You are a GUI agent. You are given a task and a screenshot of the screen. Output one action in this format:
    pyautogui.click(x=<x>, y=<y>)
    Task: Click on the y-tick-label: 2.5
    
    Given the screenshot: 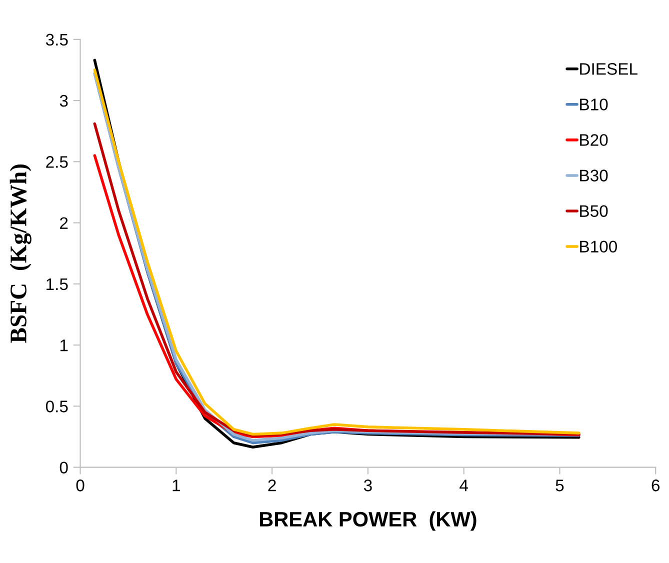 What is the action you would take?
    pyautogui.click(x=57, y=162)
    